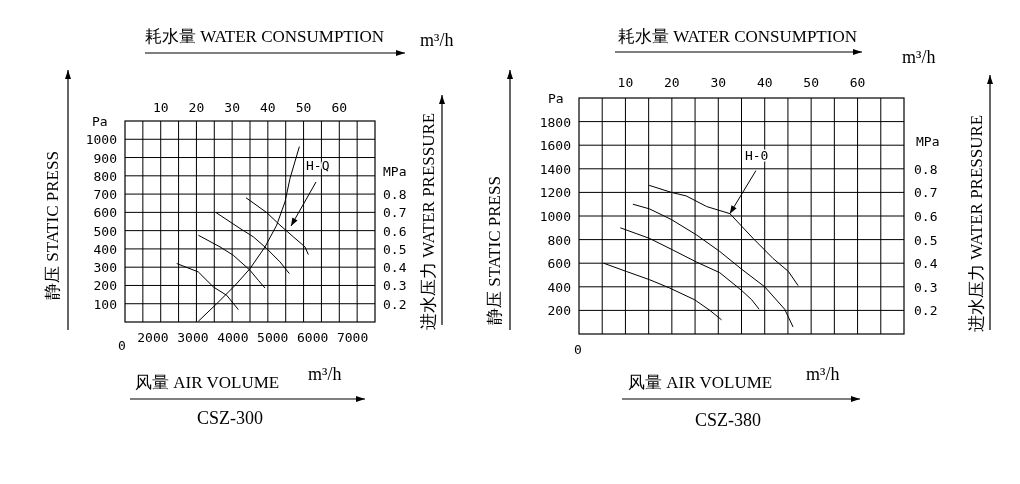 The width and height of the screenshot is (1020, 484). What do you see at coordinates (555, 122) in the screenshot?
I see `y-tick-label: 1800` at bounding box center [555, 122].